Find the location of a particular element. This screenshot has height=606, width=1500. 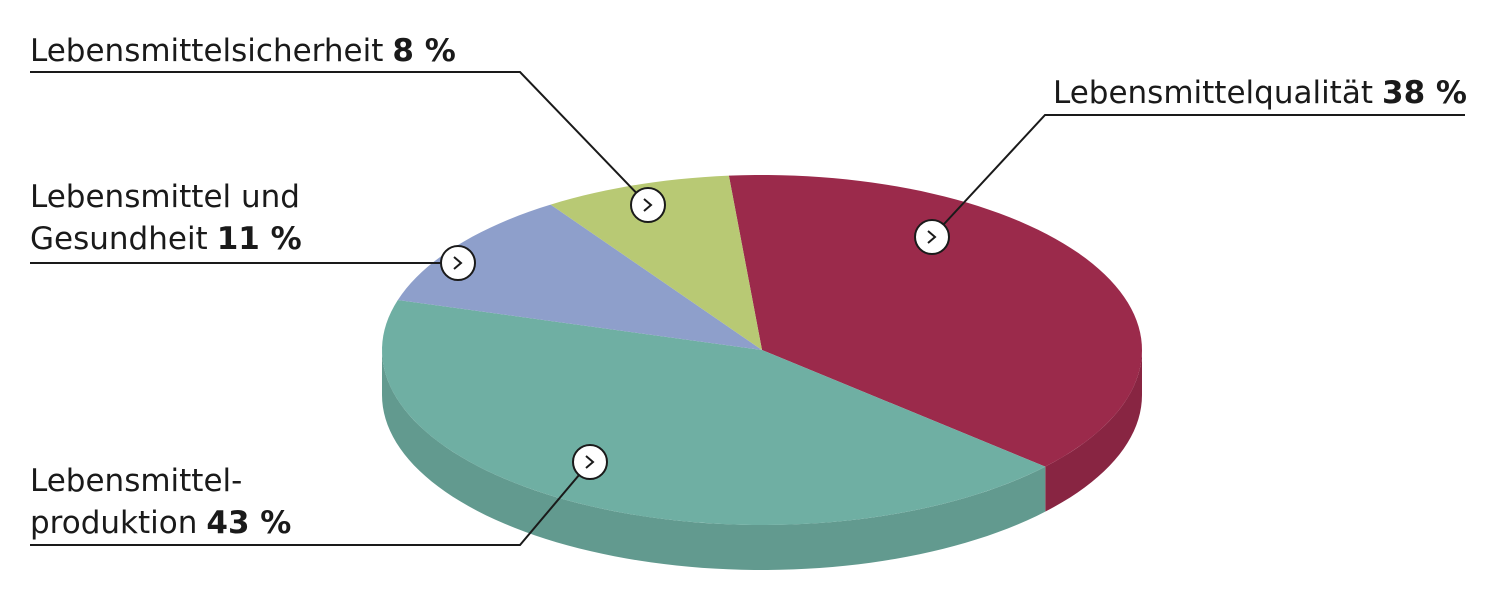

slice-label: Lebensmittel und Gesundheit 11 % is located at coordinates (166, 218).